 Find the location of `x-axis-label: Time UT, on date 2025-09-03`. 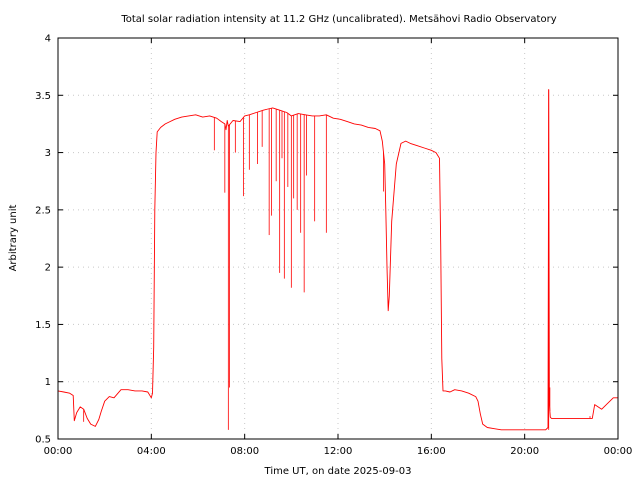

x-axis-label: Time UT, on date 2025-09-03 is located at coordinates (338, 471).